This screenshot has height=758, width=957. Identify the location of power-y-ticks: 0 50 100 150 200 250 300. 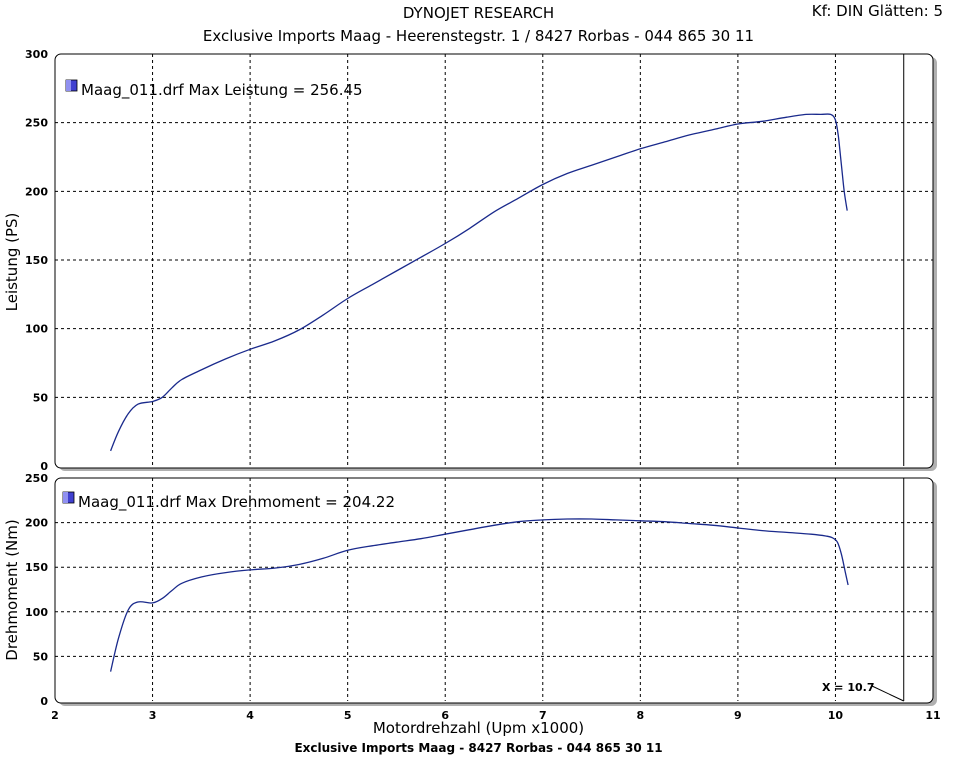
(36, 260).